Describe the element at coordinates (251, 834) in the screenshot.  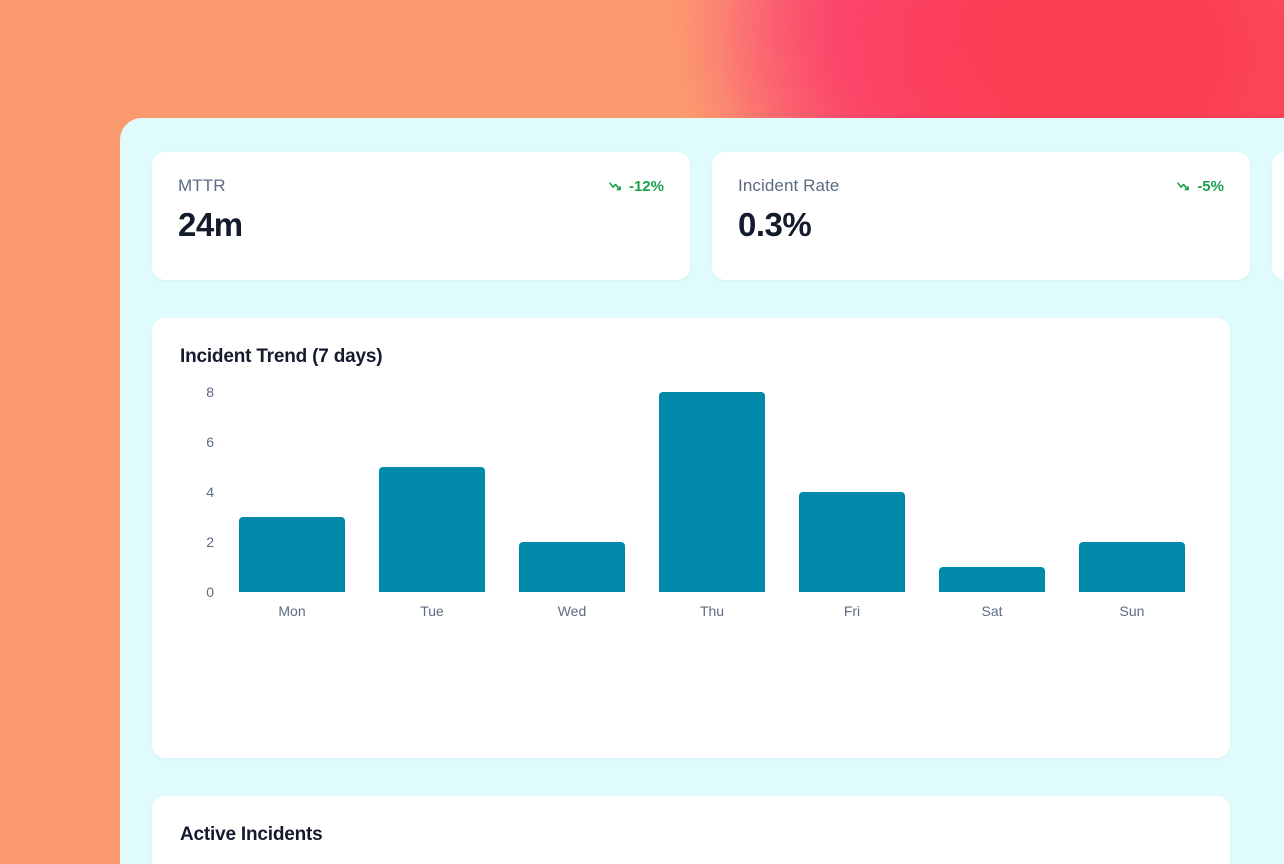
I see `list-title: Active Incidents` at that location.